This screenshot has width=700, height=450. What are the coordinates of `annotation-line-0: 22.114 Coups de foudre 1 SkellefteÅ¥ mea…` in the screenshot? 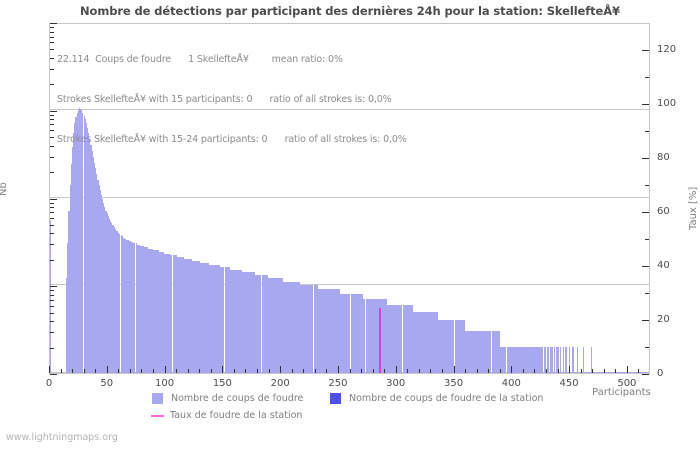 It's located at (200, 60).